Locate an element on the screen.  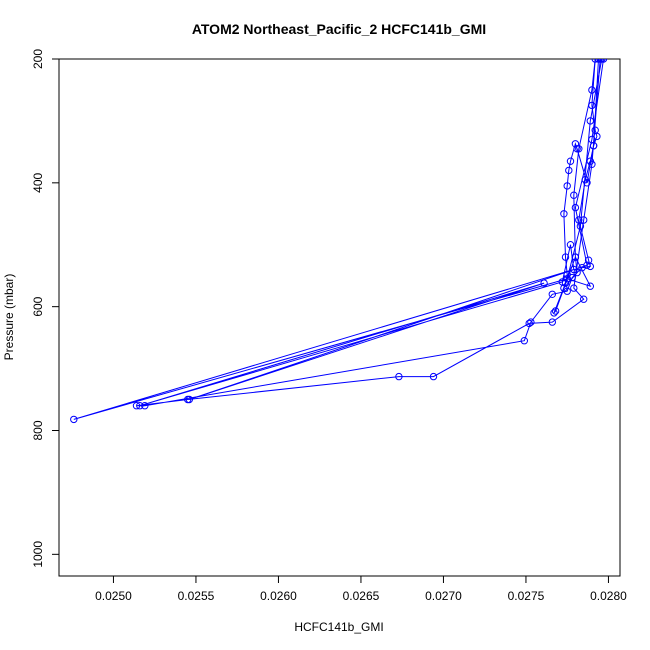
y-tick-label: 200 is located at coordinates (38, 59).